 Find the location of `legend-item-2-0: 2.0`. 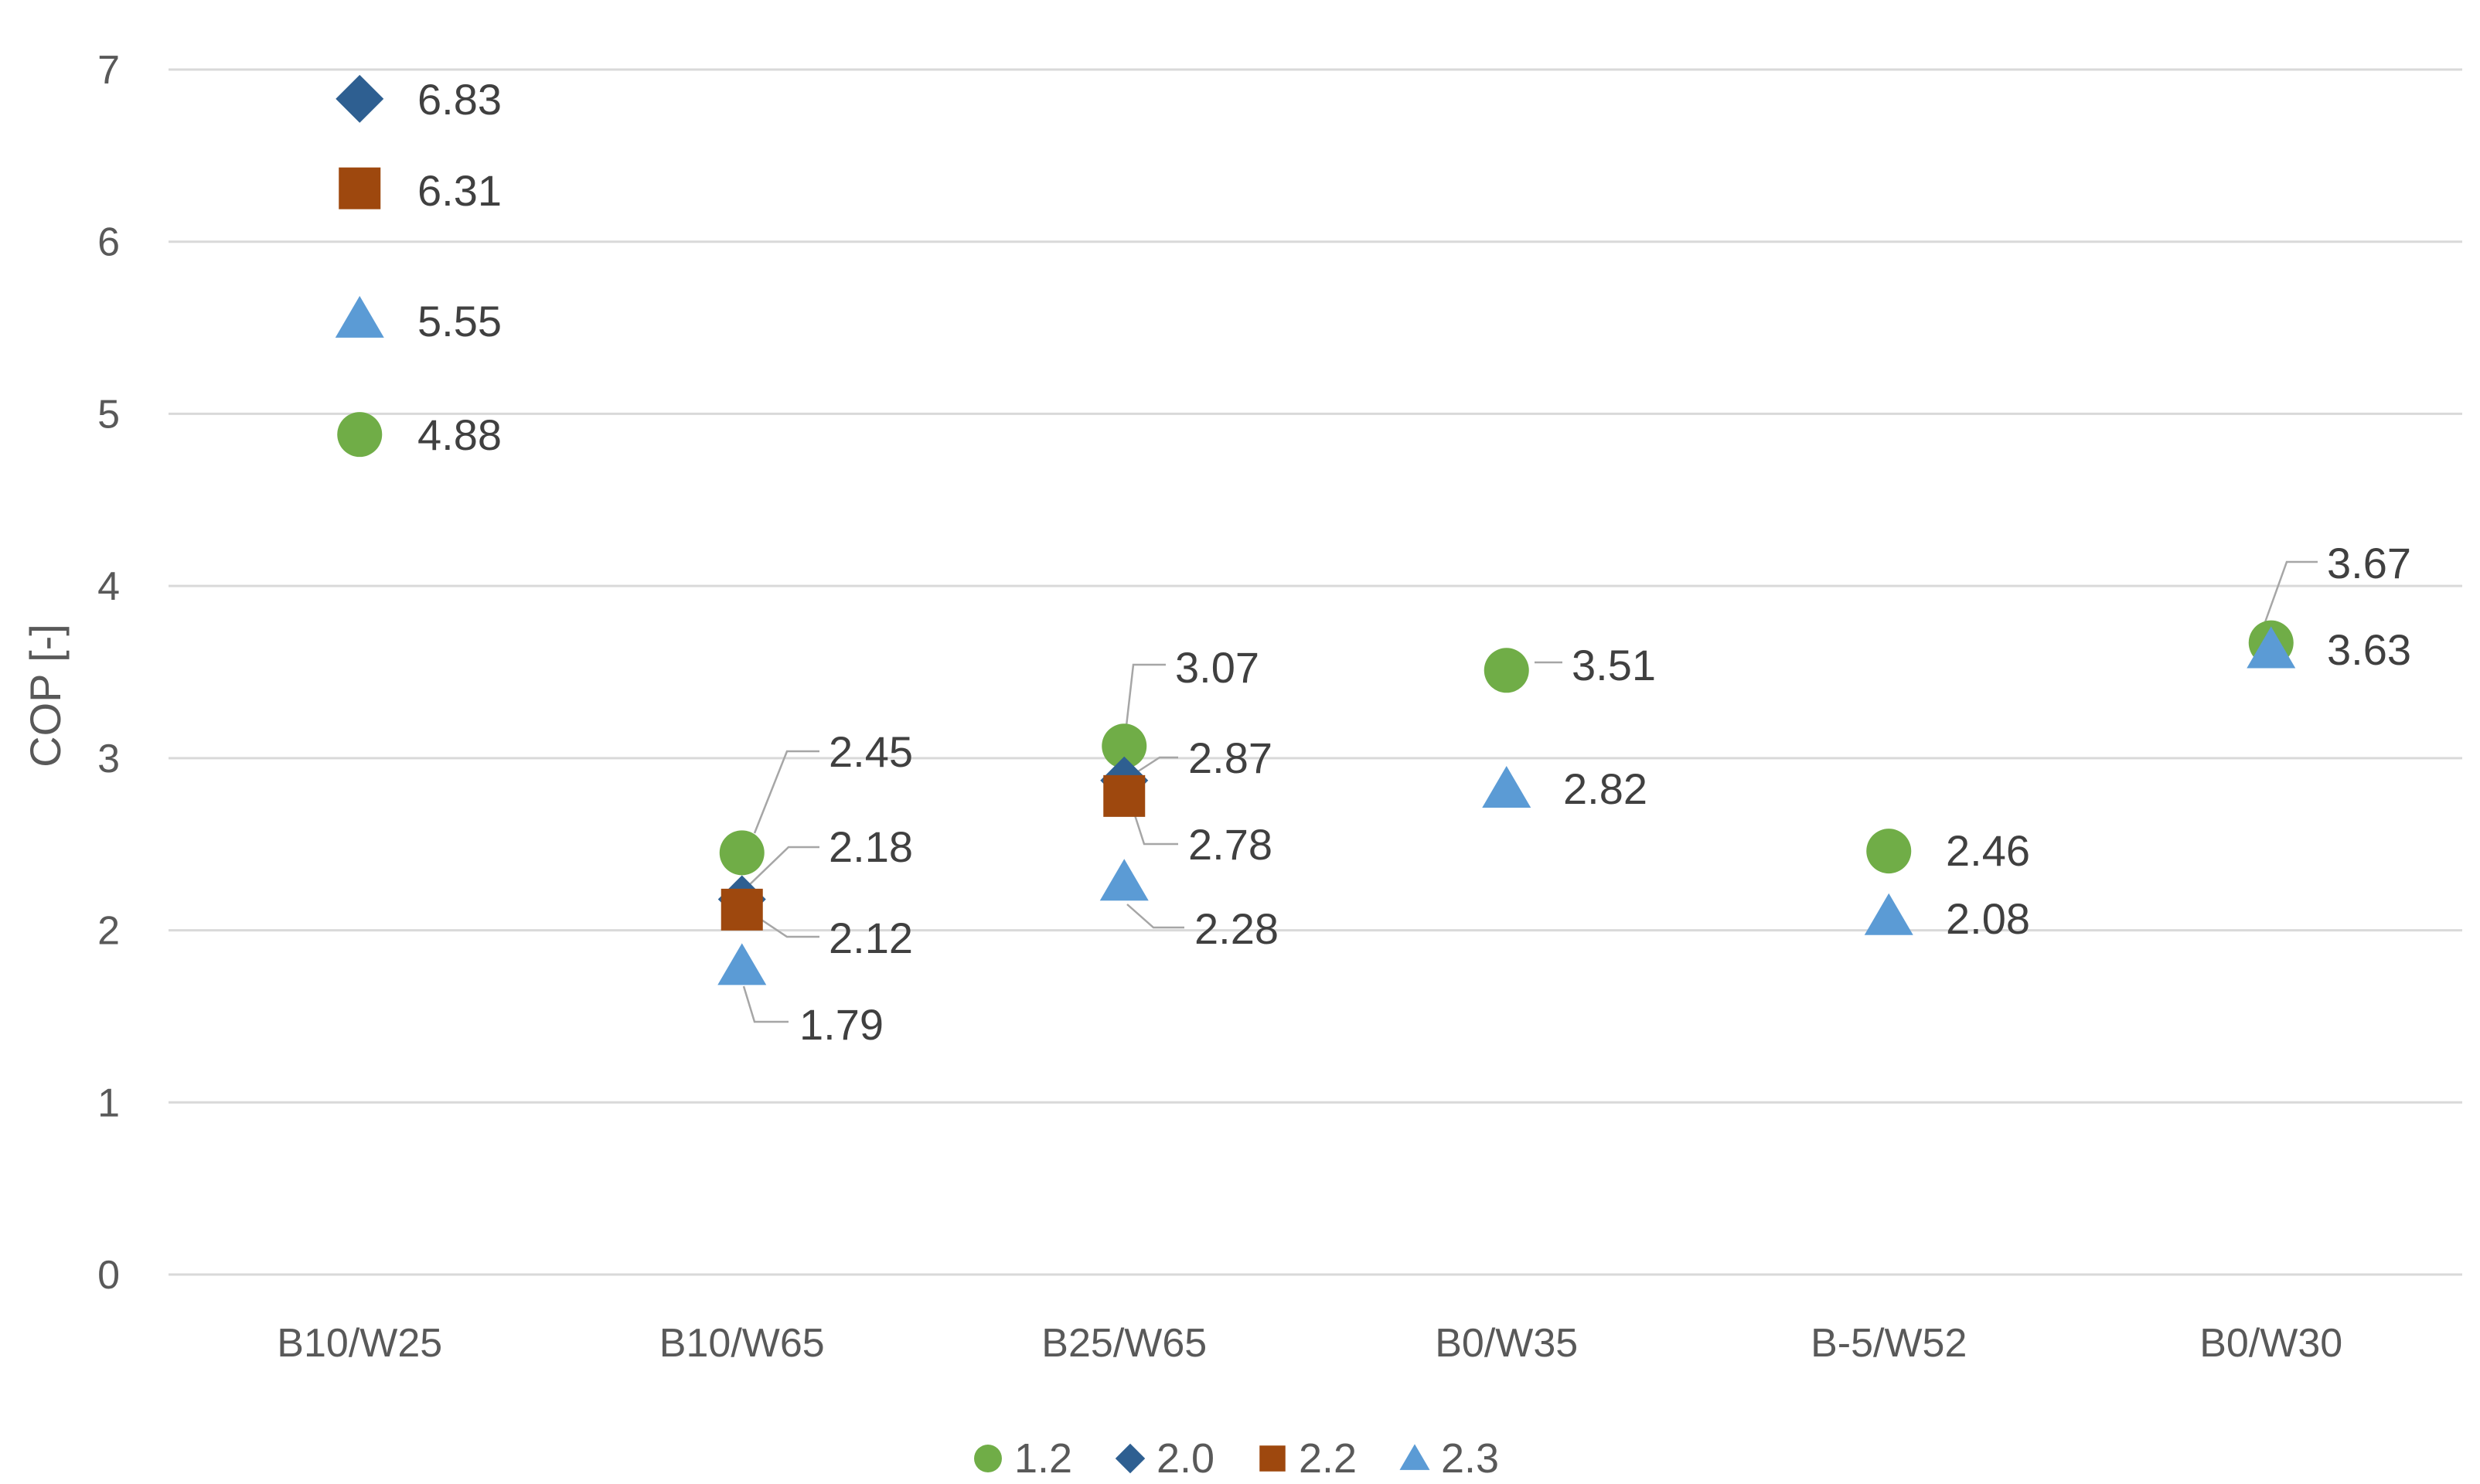

legend-item-2-0: 2.0 is located at coordinates (1164, 1458).